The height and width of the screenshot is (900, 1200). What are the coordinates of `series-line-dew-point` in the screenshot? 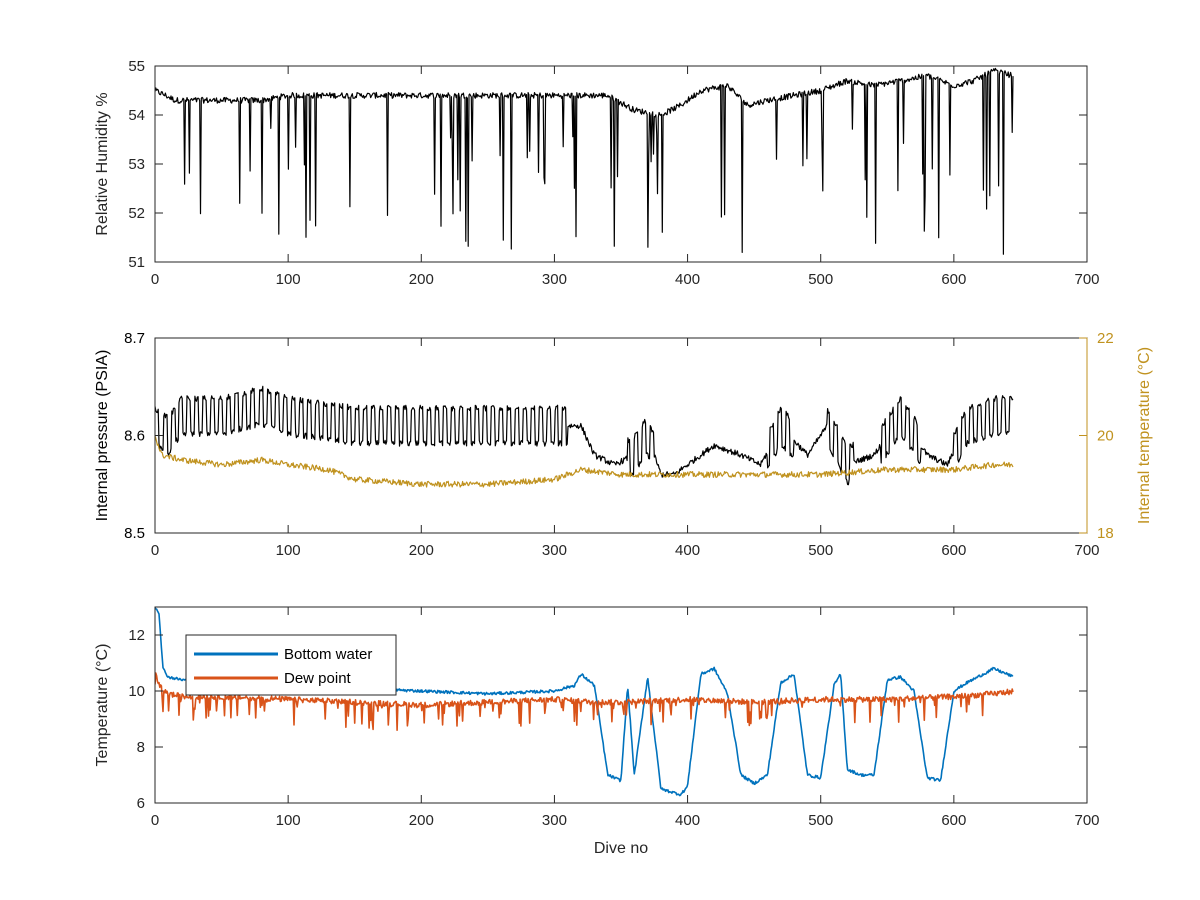 It's located at (584, 701).